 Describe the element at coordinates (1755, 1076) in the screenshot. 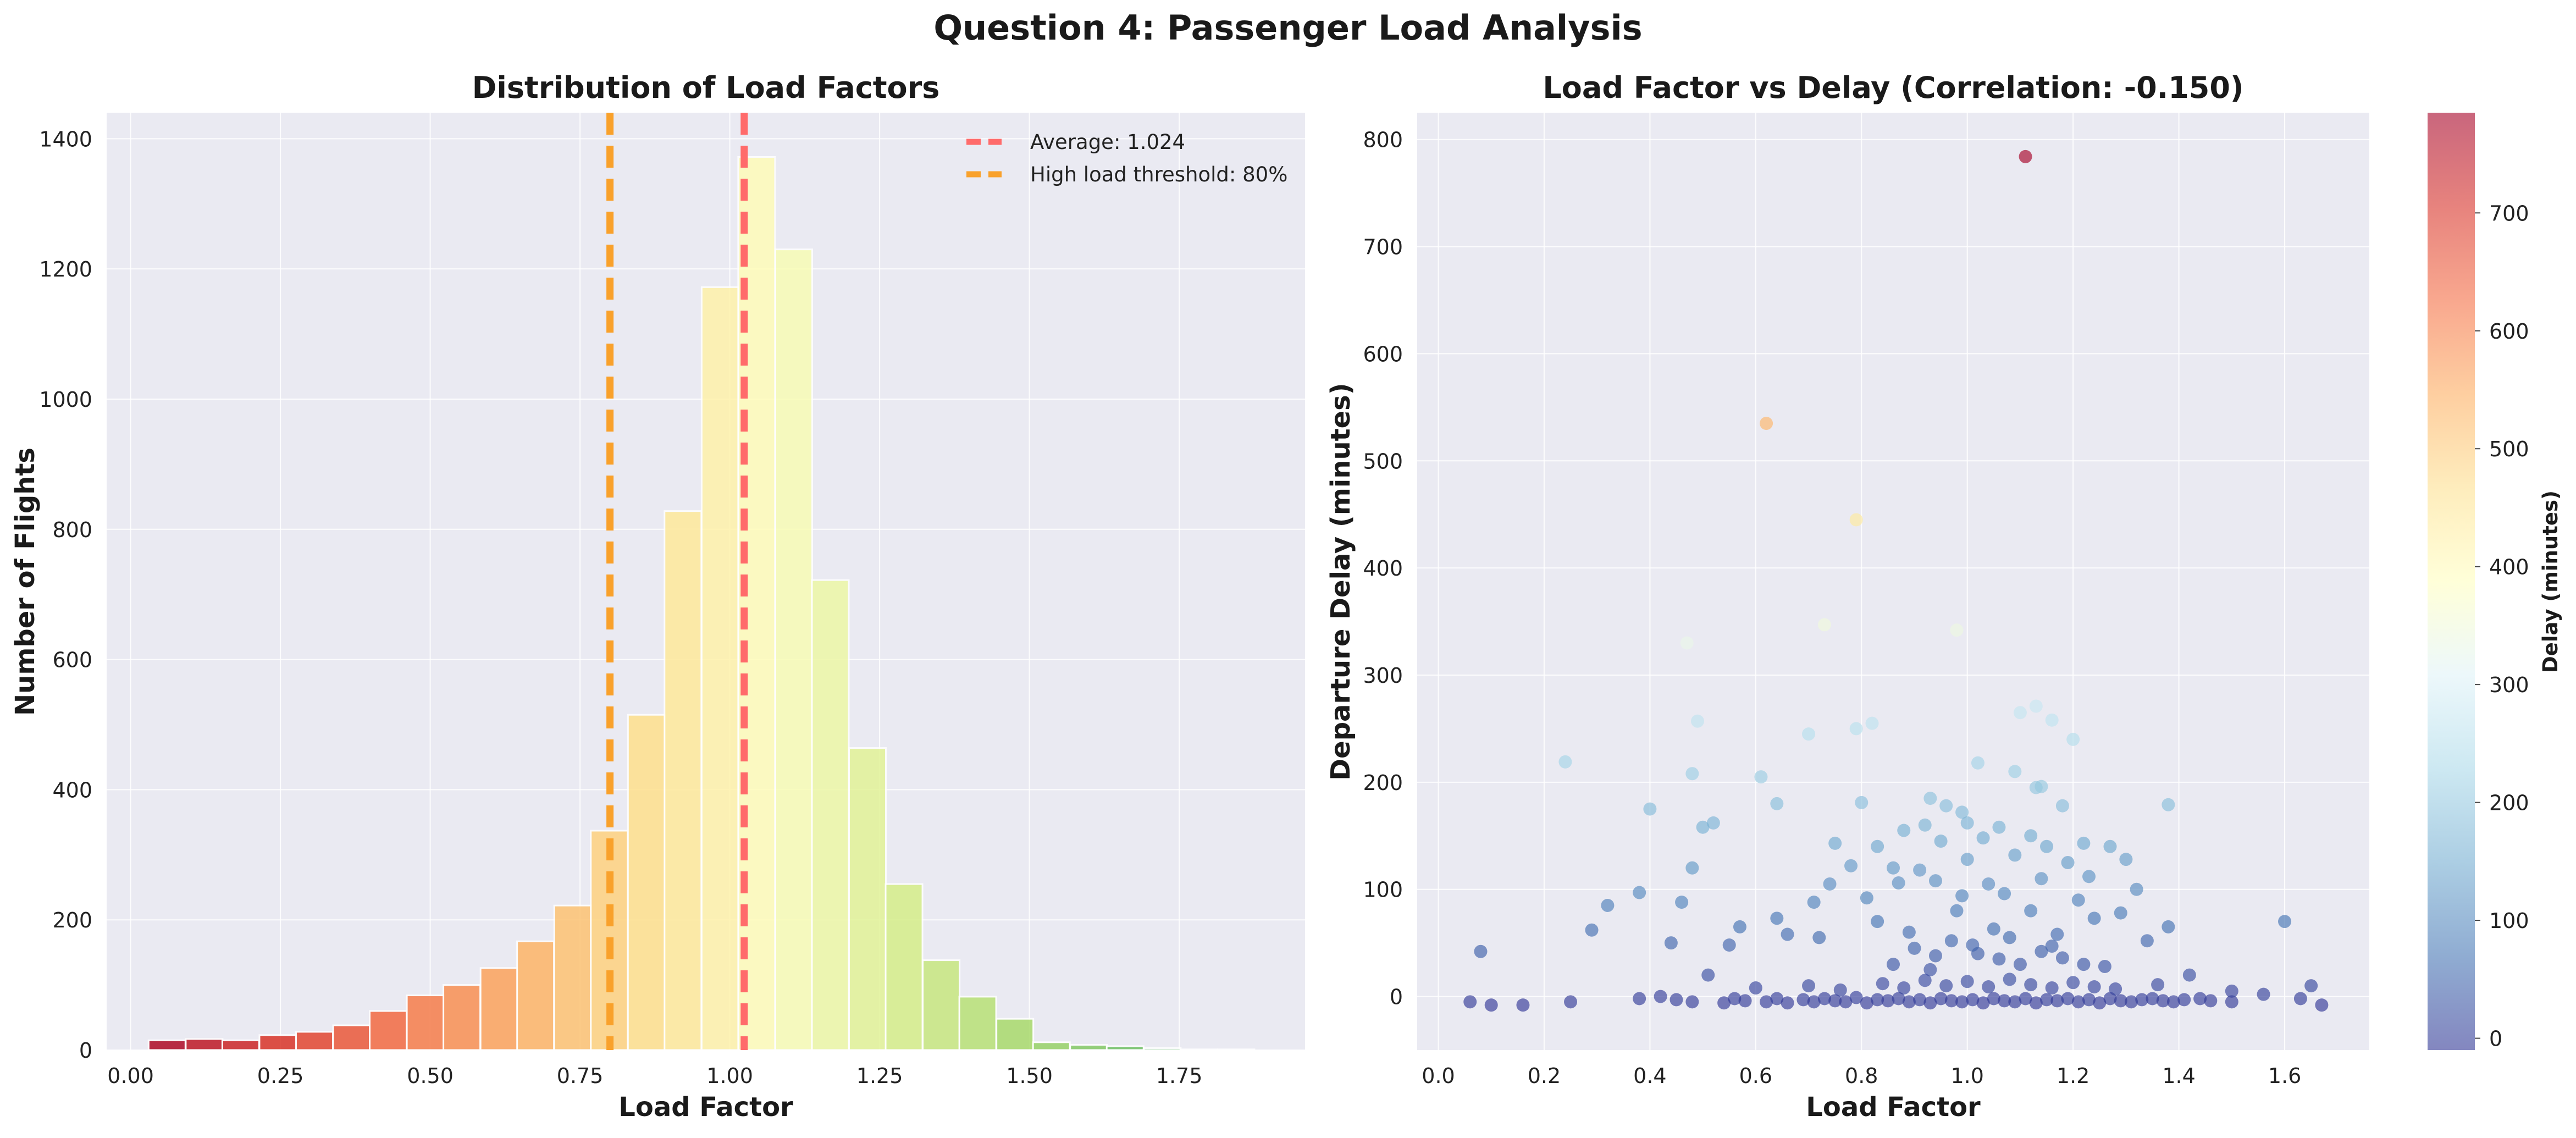

I see `scatter-x-tick-label: 0.6` at that location.